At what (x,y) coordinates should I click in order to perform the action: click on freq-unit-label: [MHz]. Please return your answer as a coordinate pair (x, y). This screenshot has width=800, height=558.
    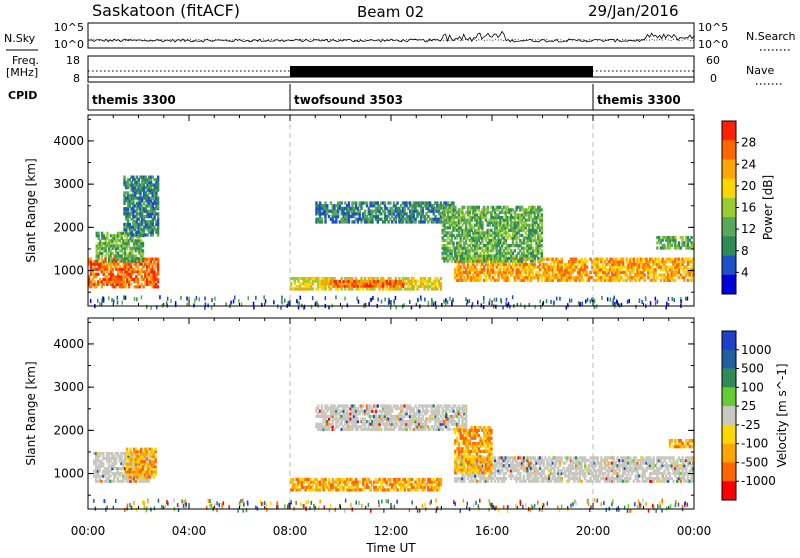
    Looking at the image, I should click on (22, 72).